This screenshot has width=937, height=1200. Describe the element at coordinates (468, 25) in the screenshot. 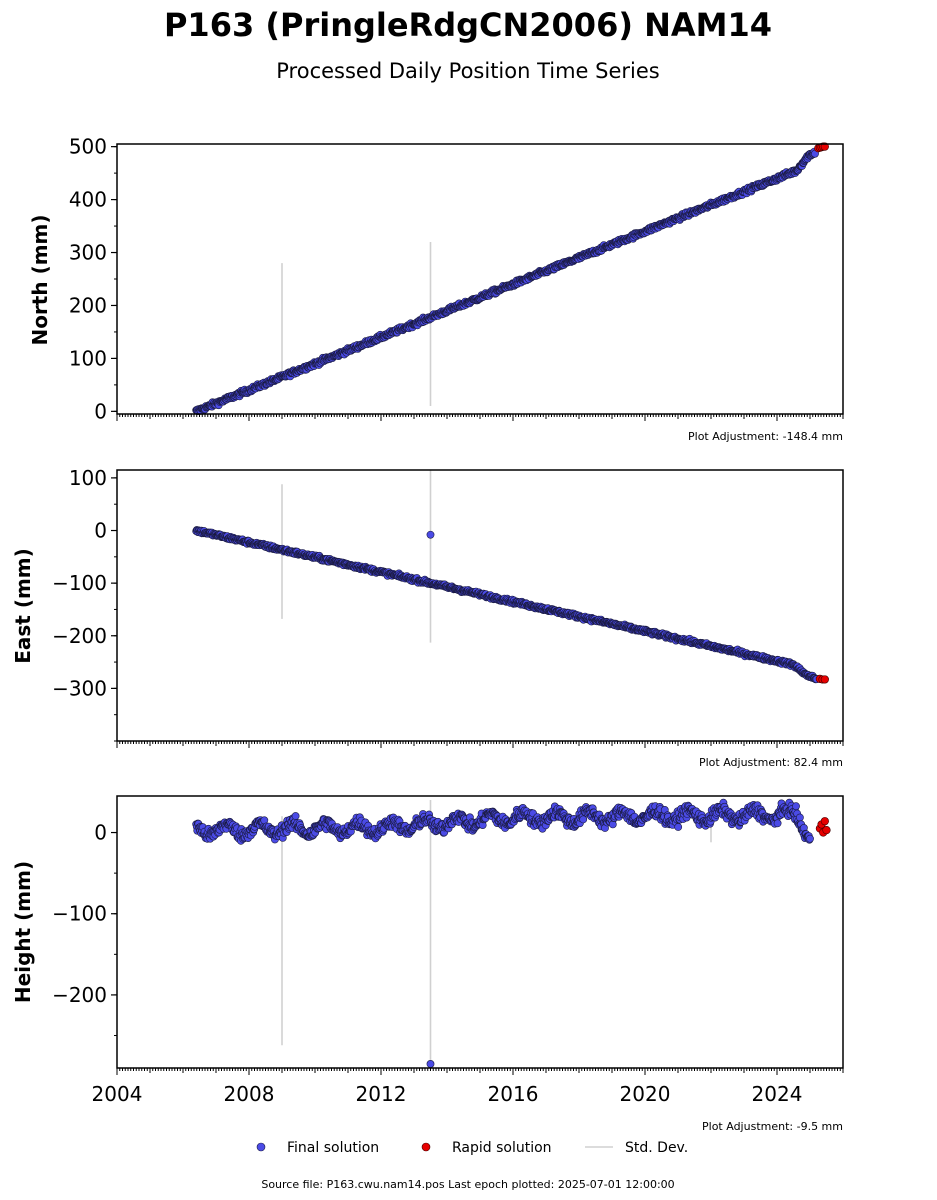

I see `chart-title: P163 (PringleRdgCN2006) NAM14` at that location.